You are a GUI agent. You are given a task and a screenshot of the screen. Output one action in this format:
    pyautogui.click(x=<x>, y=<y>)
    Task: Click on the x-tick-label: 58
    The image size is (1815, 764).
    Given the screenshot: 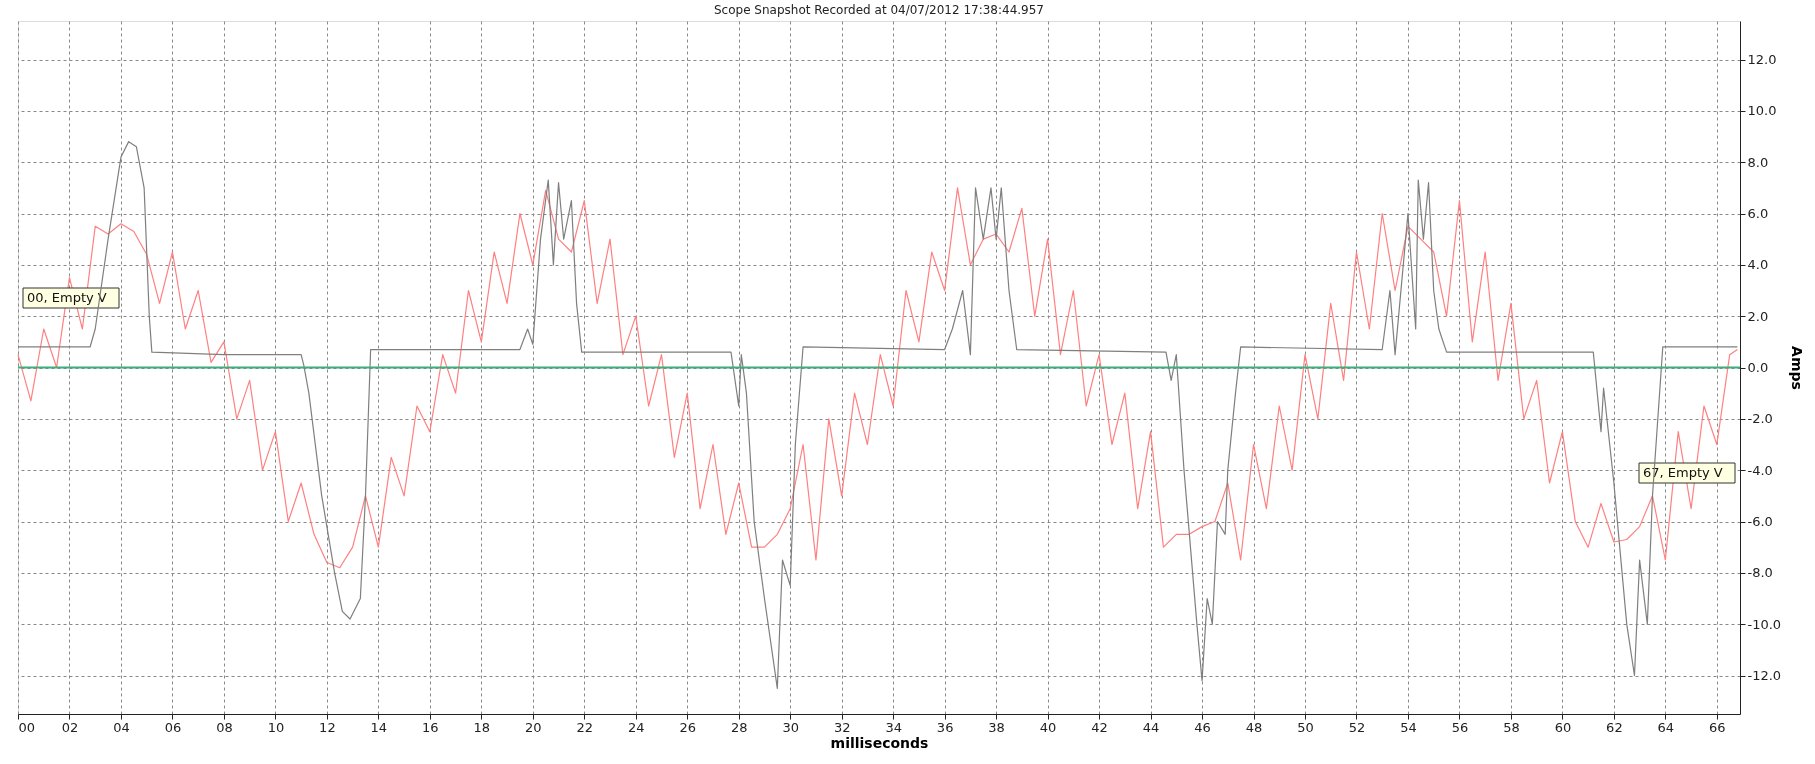 What is the action you would take?
    pyautogui.click(x=1511, y=727)
    